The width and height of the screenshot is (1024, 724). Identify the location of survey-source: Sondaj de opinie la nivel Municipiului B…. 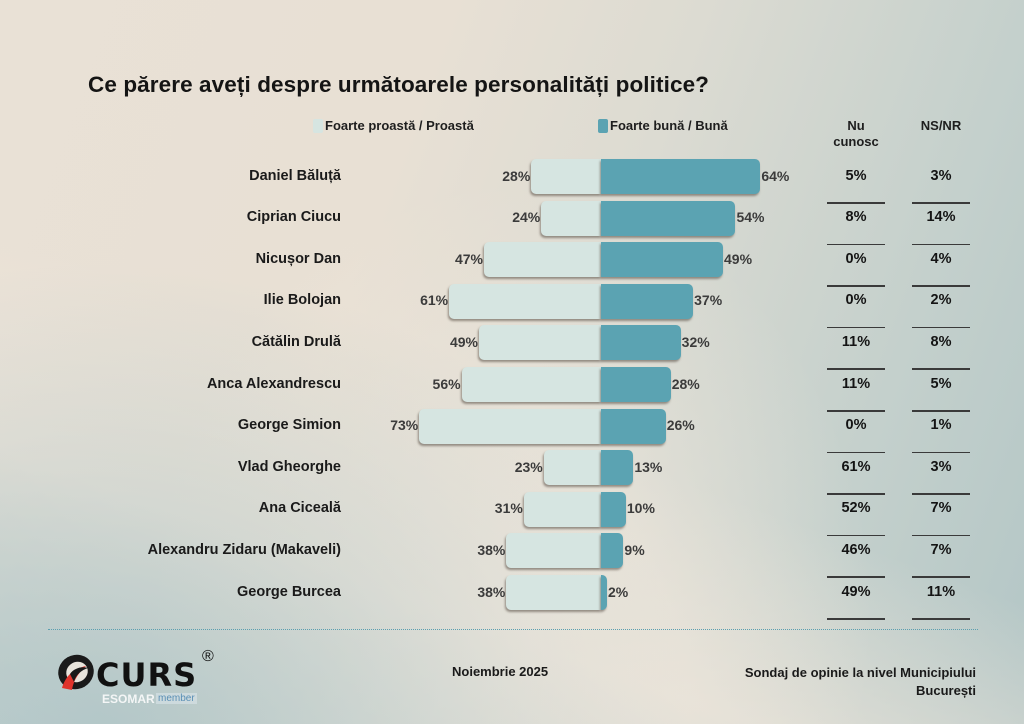
(860, 682).